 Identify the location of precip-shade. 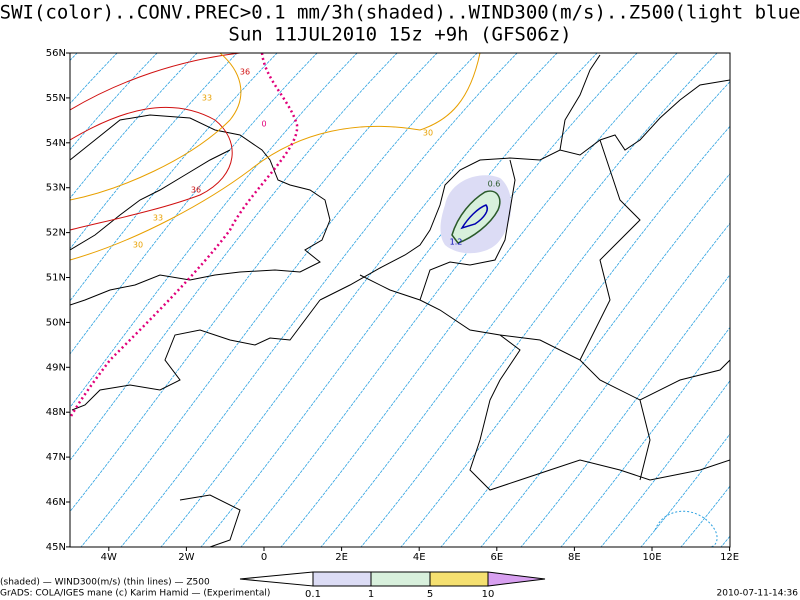
(476, 217).